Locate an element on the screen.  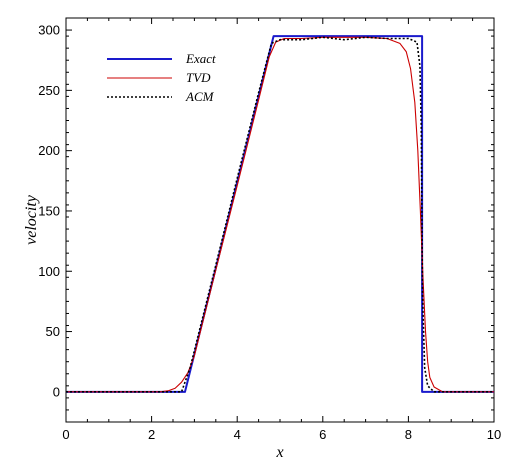
y-tick-label: 250 is located at coordinates (49, 90).